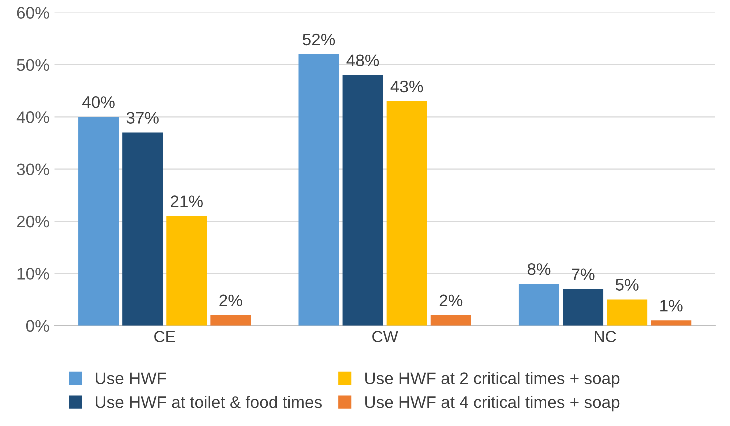  I want to click on x-tick-label: CW, so click(385, 336).